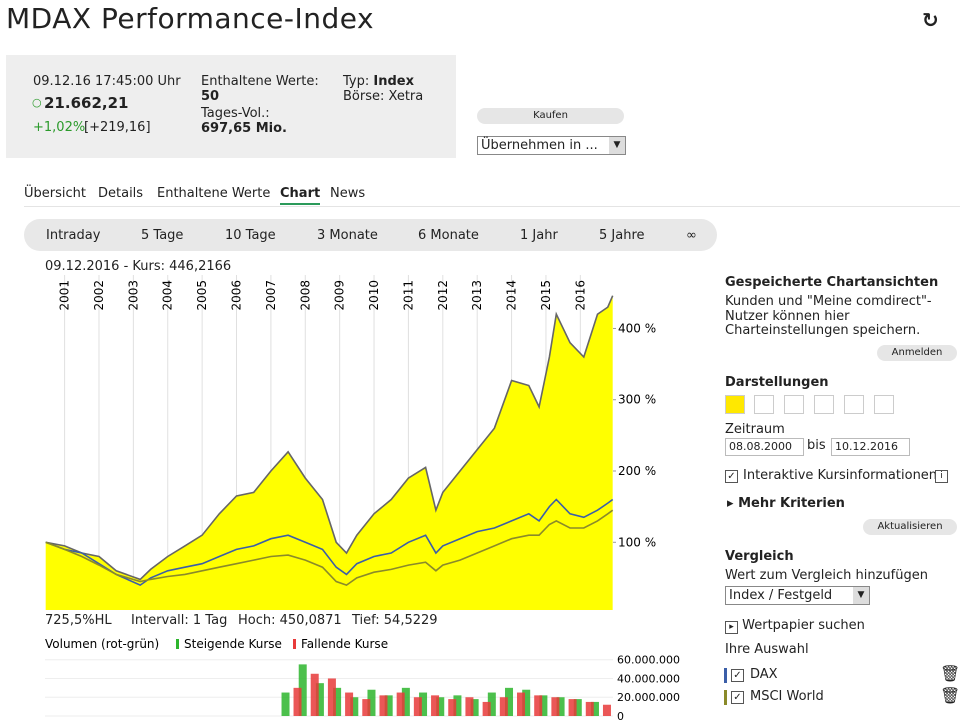  Describe the element at coordinates (930, 20) in the screenshot. I see `refresh-icon: ↻` at that location.